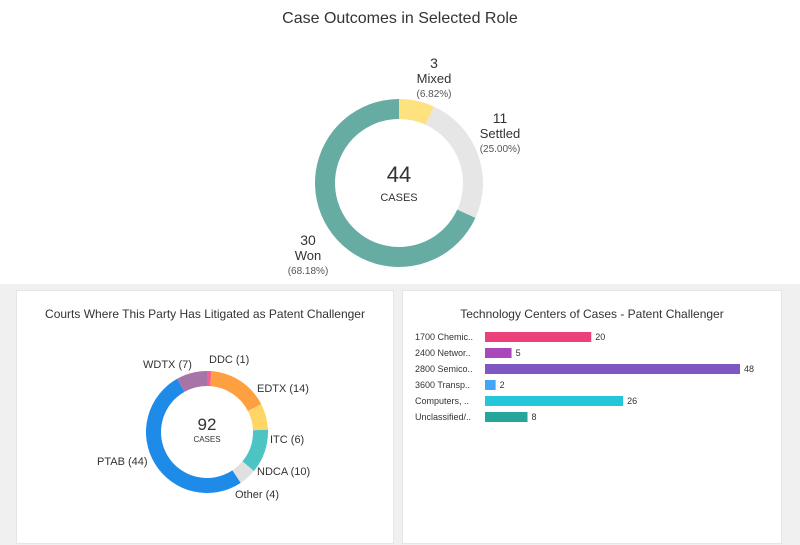  Describe the element at coordinates (433, 94) in the screenshot. I see `label-mixed-percent: (6.82%)` at that location.